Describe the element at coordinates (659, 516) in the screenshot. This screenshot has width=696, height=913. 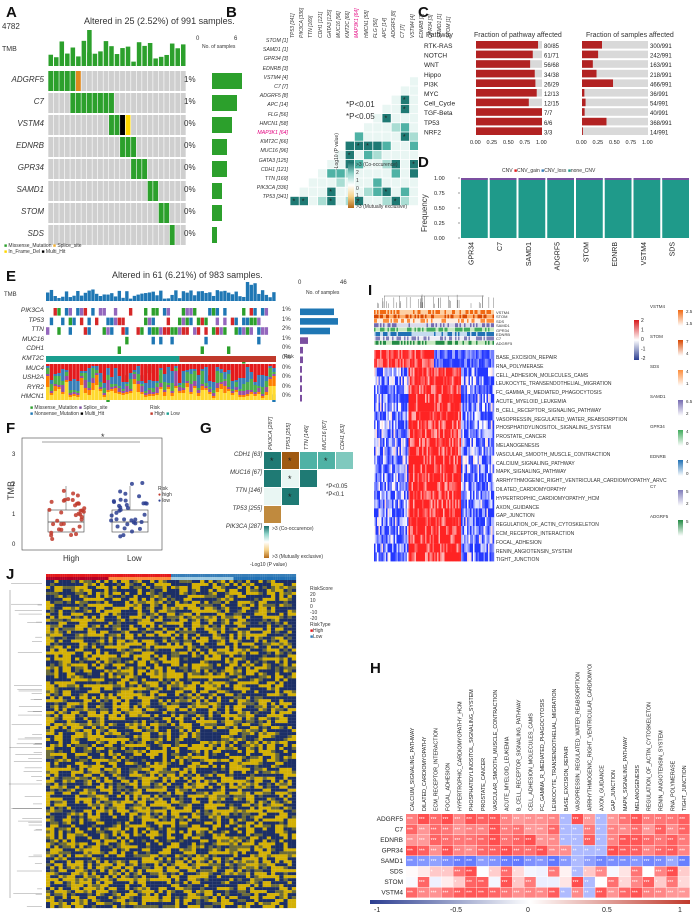
I see `panel-i-side-n-7: ADGRF5` at that location.